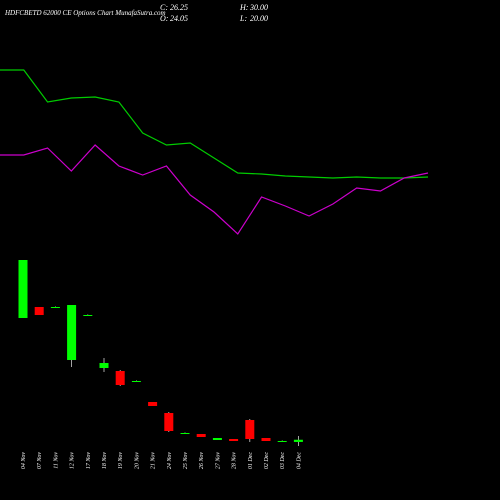  Describe the element at coordinates (179, 7) in the screenshot. I see `stat-value: 26.25` at that location.